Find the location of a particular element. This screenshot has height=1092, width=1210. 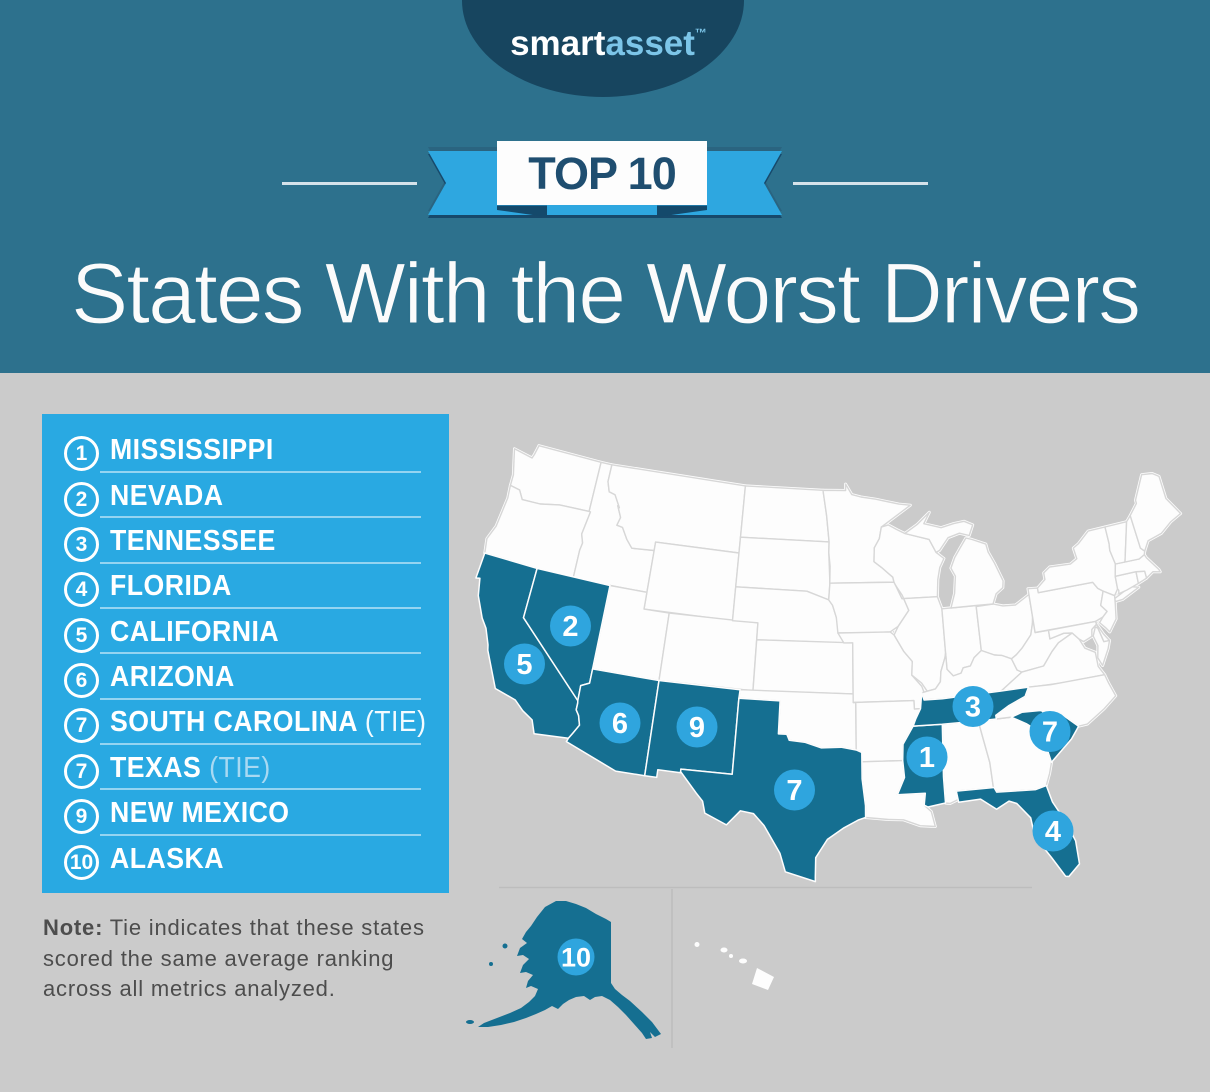

svg-text: 5 is located at coordinates (524, 665).